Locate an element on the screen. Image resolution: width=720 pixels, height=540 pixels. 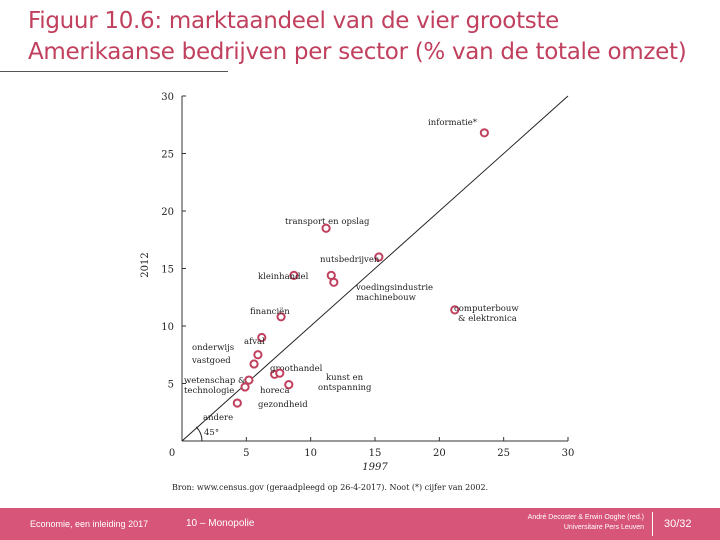
x-tick-label: 5 is located at coordinates (246, 453).